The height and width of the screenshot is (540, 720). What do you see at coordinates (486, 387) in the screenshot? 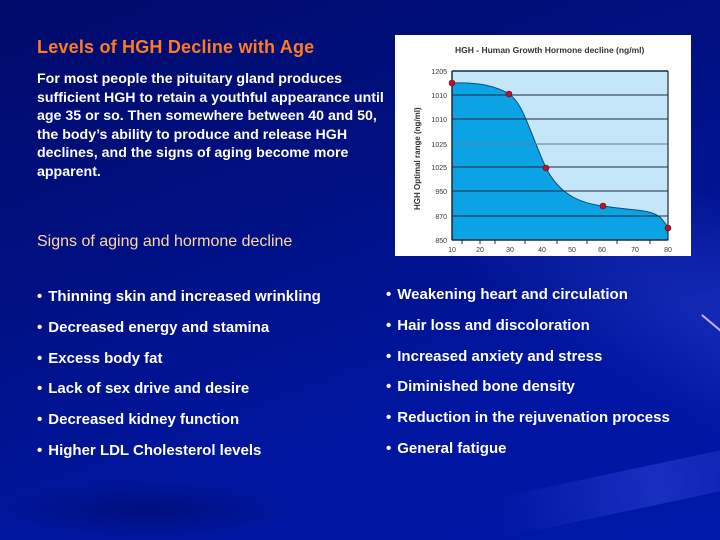
I see `list-item-text: Diminished bone density` at bounding box center [486, 387].